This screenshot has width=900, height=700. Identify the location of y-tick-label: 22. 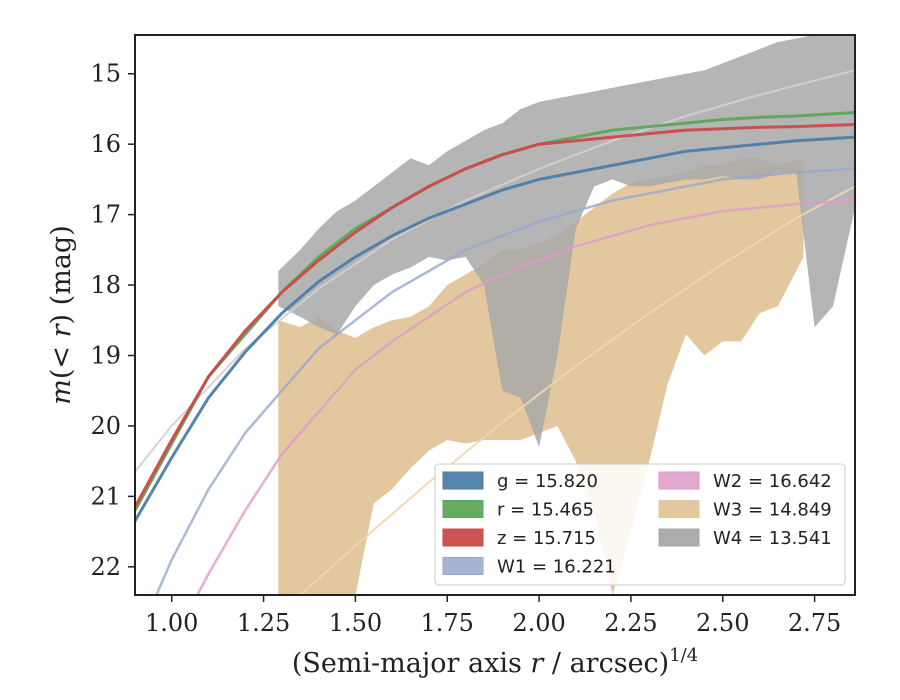
(105, 567).